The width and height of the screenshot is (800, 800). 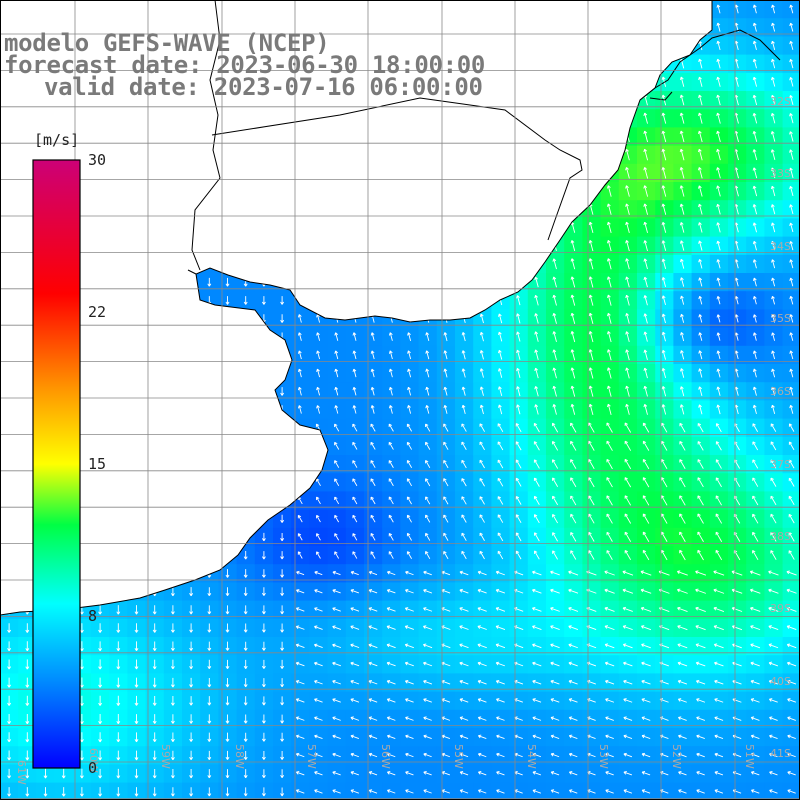 I want to click on colorbar-tick: 8, so click(x=93, y=616).